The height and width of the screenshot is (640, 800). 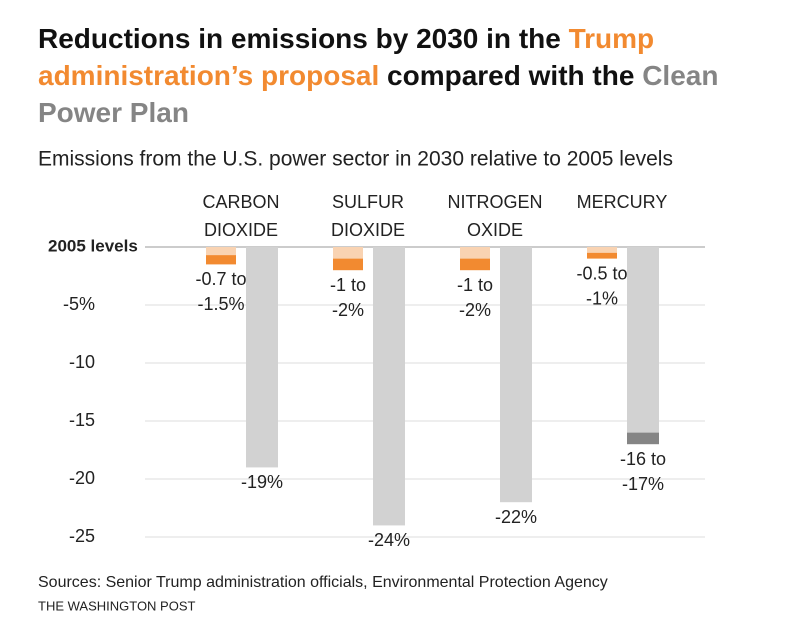 What do you see at coordinates (602, 298) in the screenshot?
I see `value-label: -1%` at bounding box center [602, 298].